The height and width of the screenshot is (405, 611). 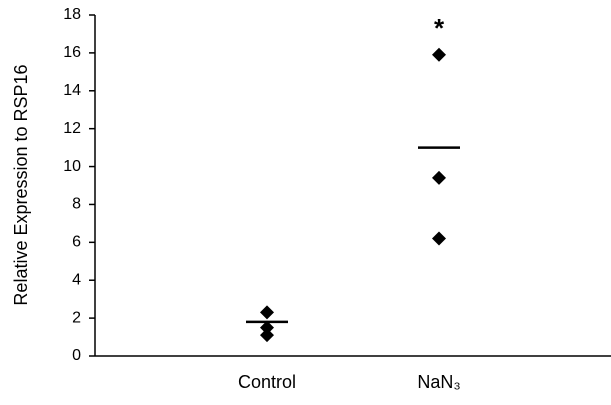 What do you see at coordinates (72, 14) in the screenshot?
I see `y-tick-label: 18` at bounding box center [72, 14].